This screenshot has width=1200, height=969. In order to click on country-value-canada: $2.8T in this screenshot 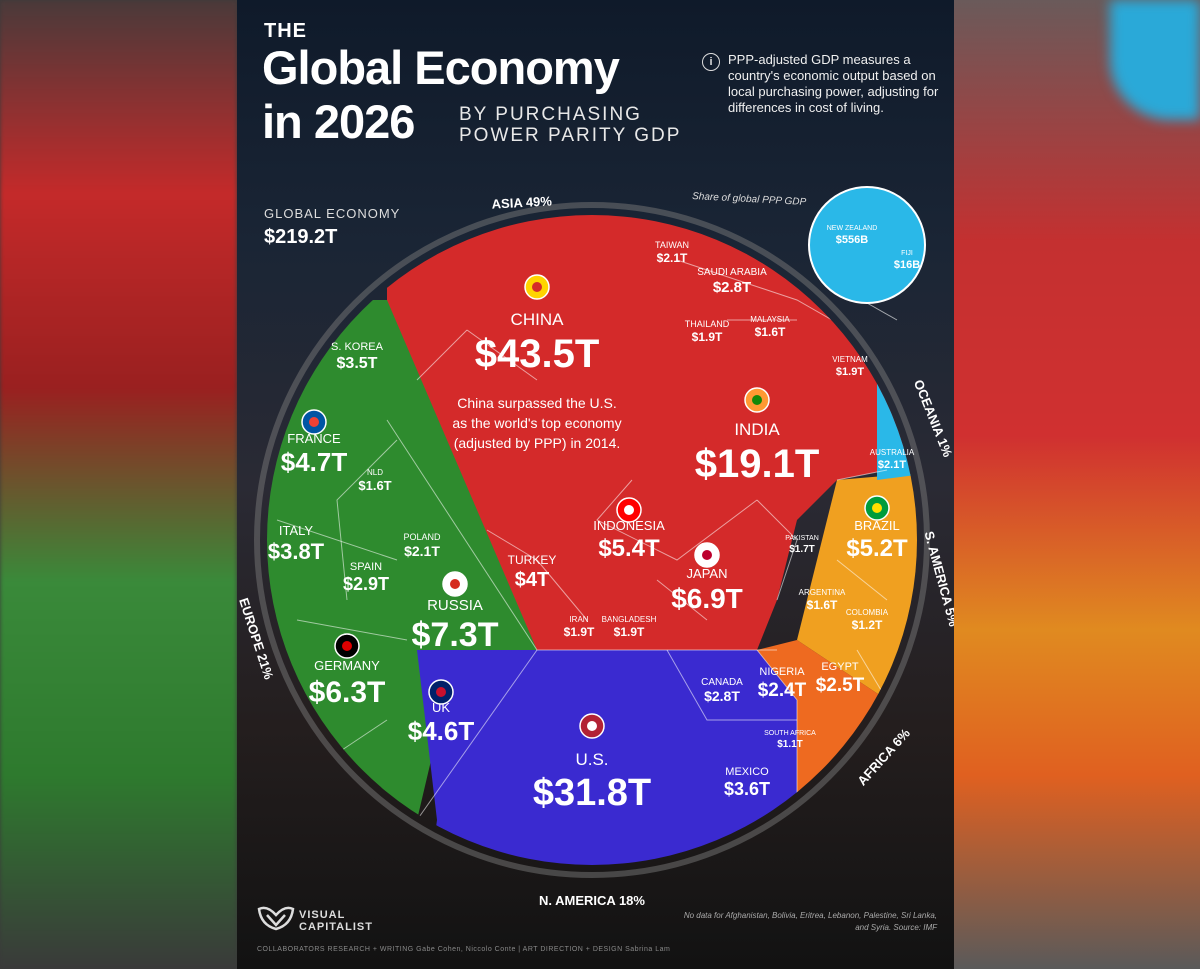, I will do `click(722, 696)`.